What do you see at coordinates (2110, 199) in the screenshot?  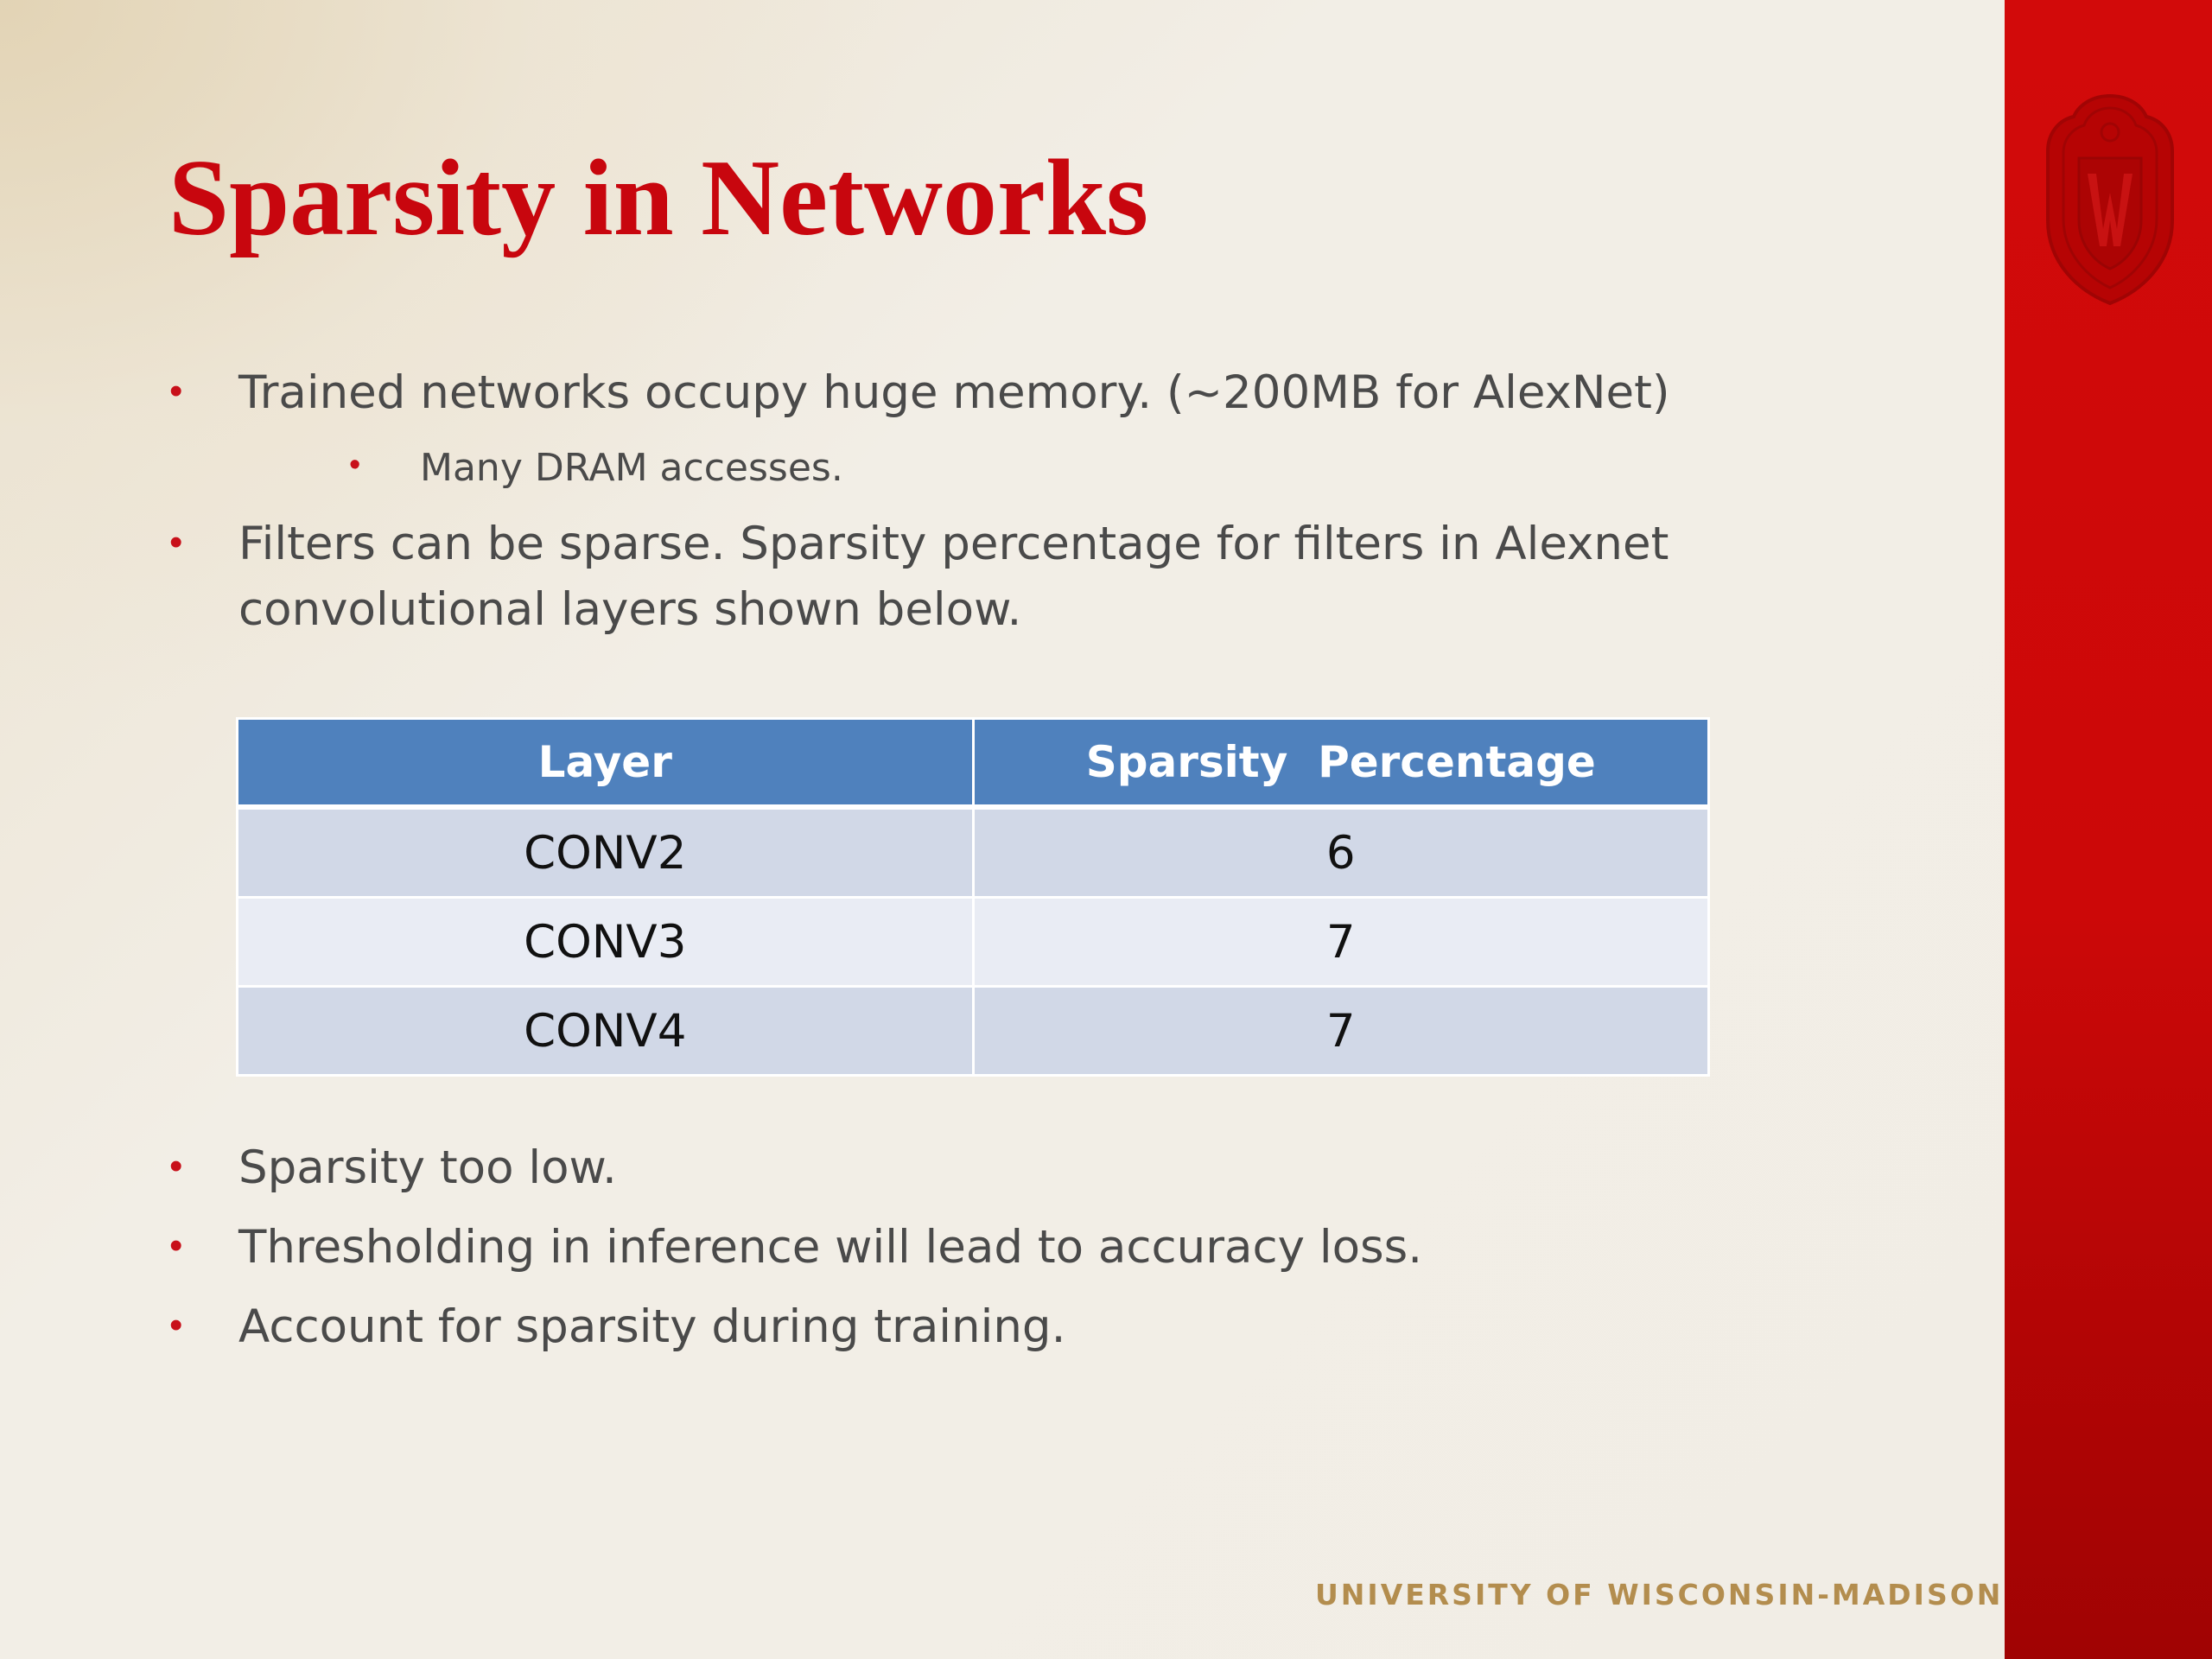 I see `uw-crest-icon` at bounding box center [2110, 199].